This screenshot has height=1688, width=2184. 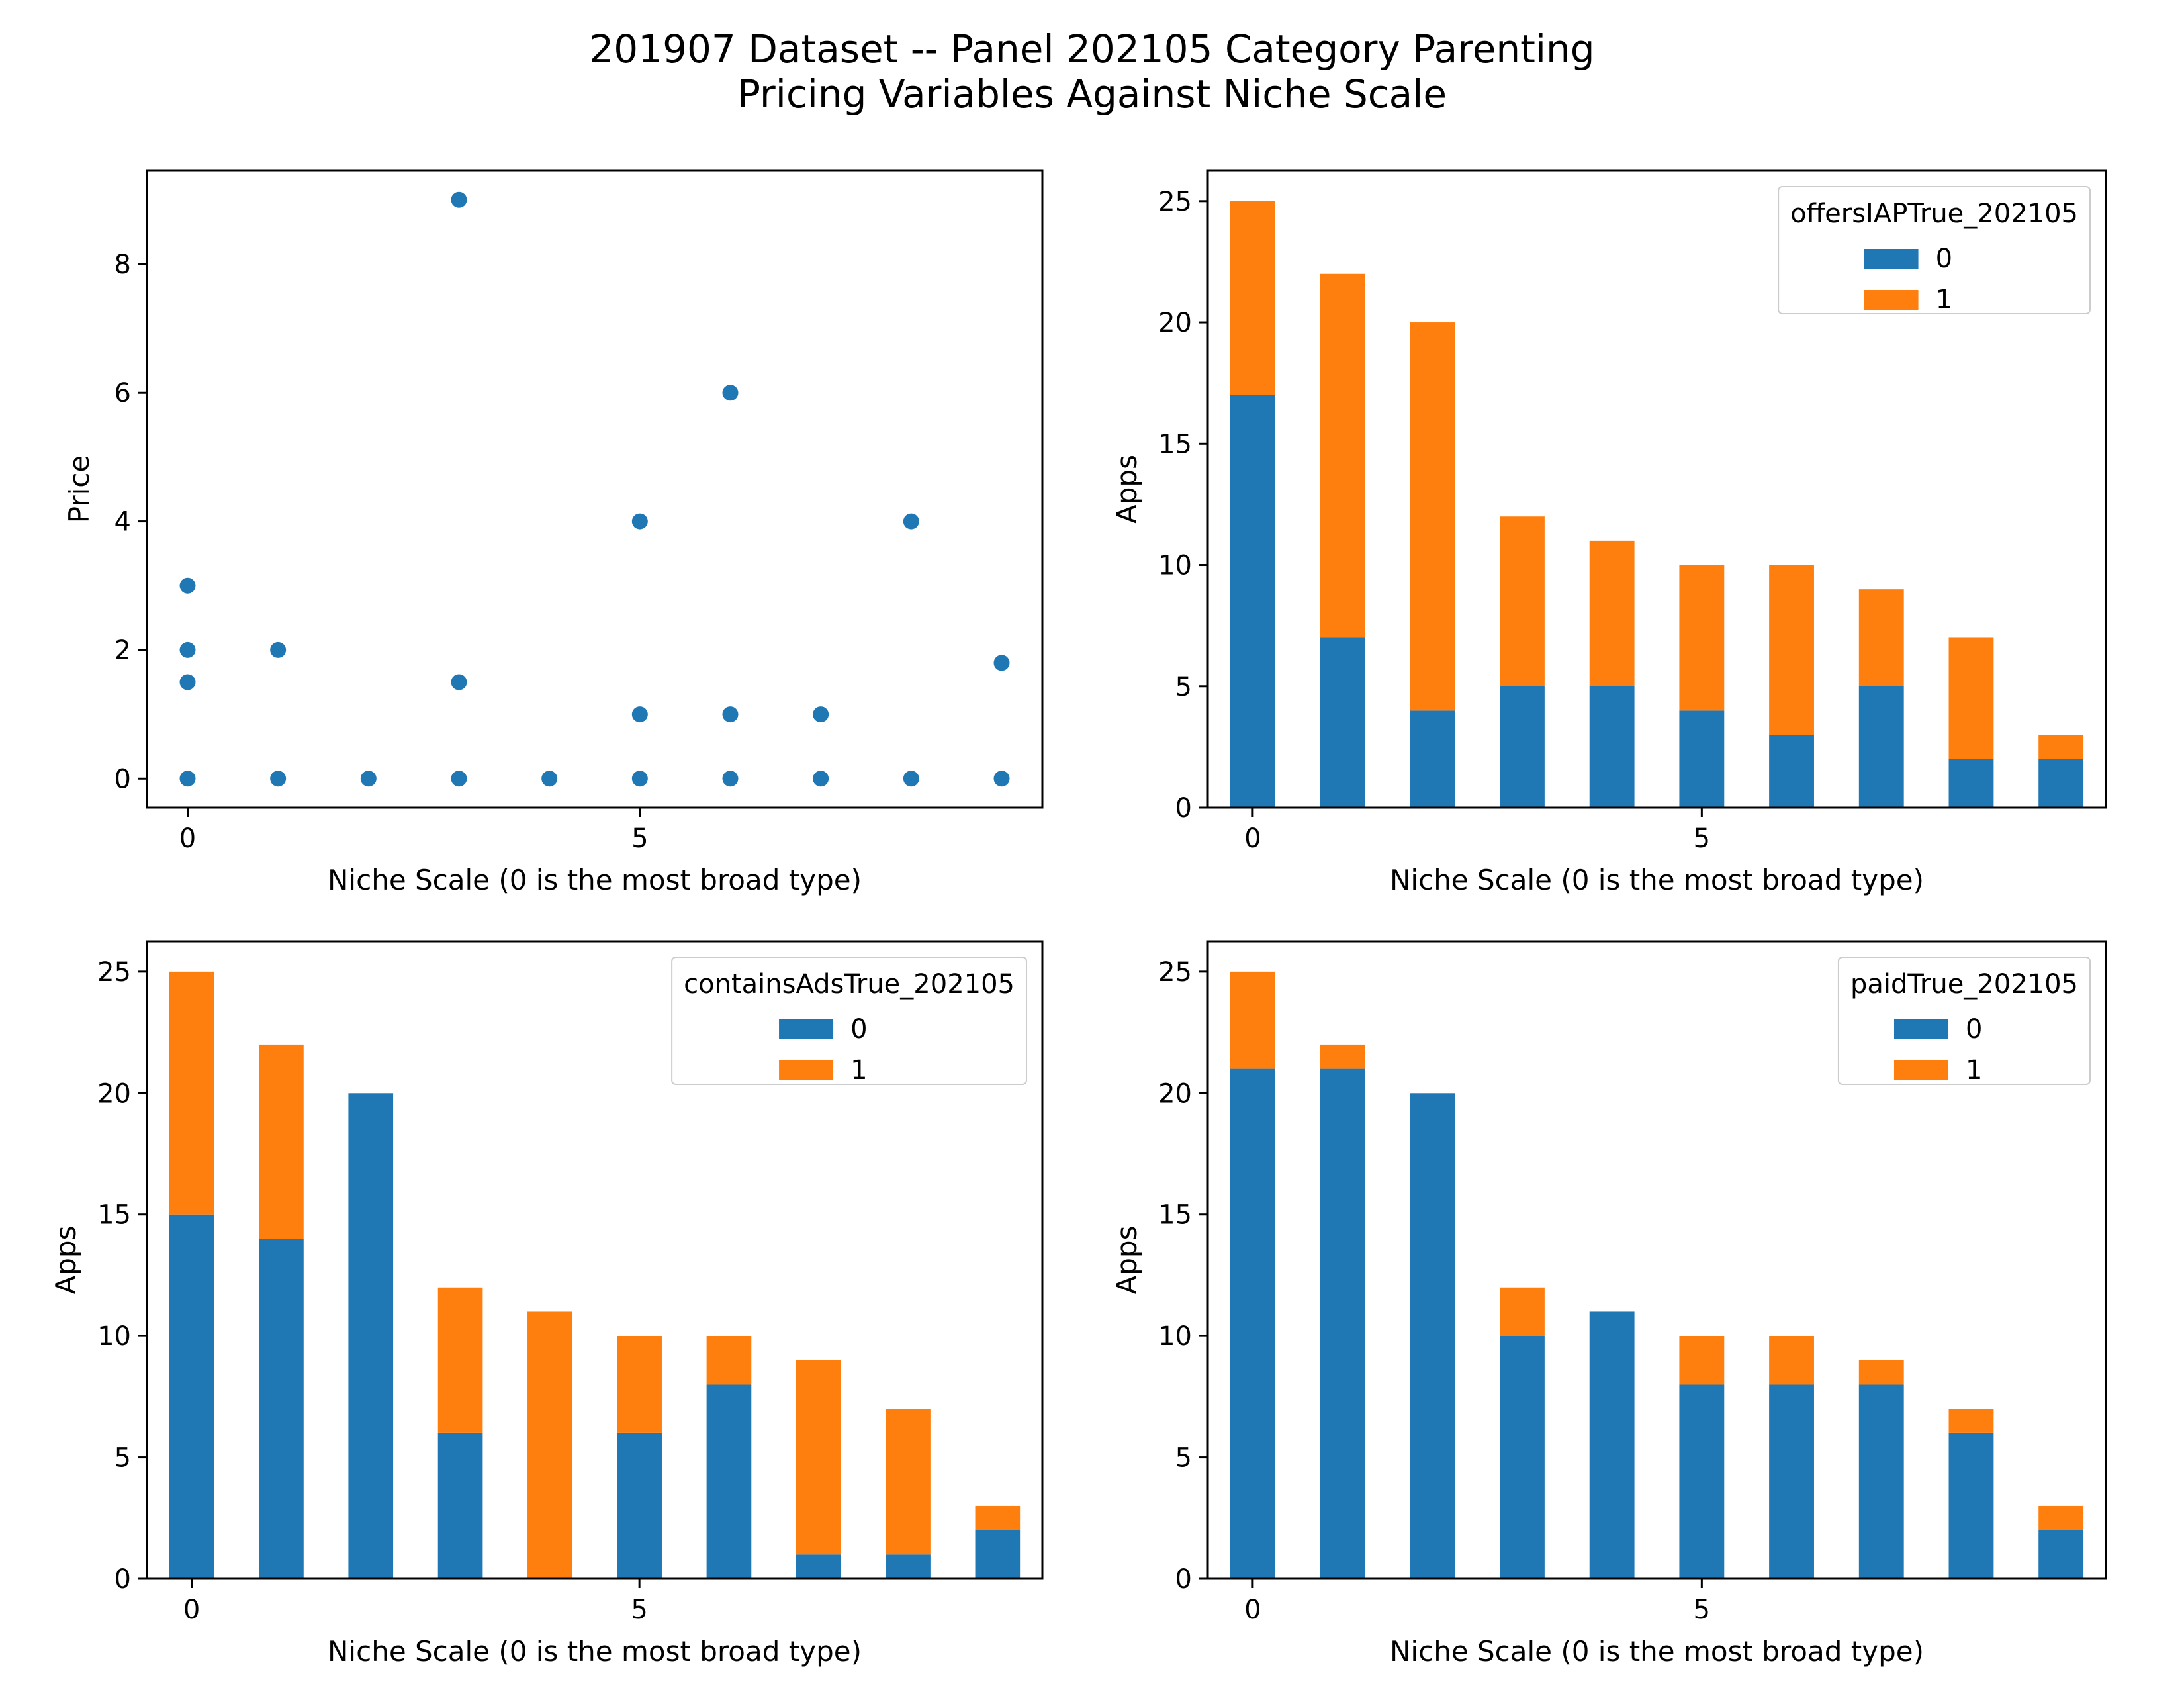 What do you see at coordinates (122, 650) in the screenshot?
I see `y-tick-label: 2` at bounding box center [122, 650].